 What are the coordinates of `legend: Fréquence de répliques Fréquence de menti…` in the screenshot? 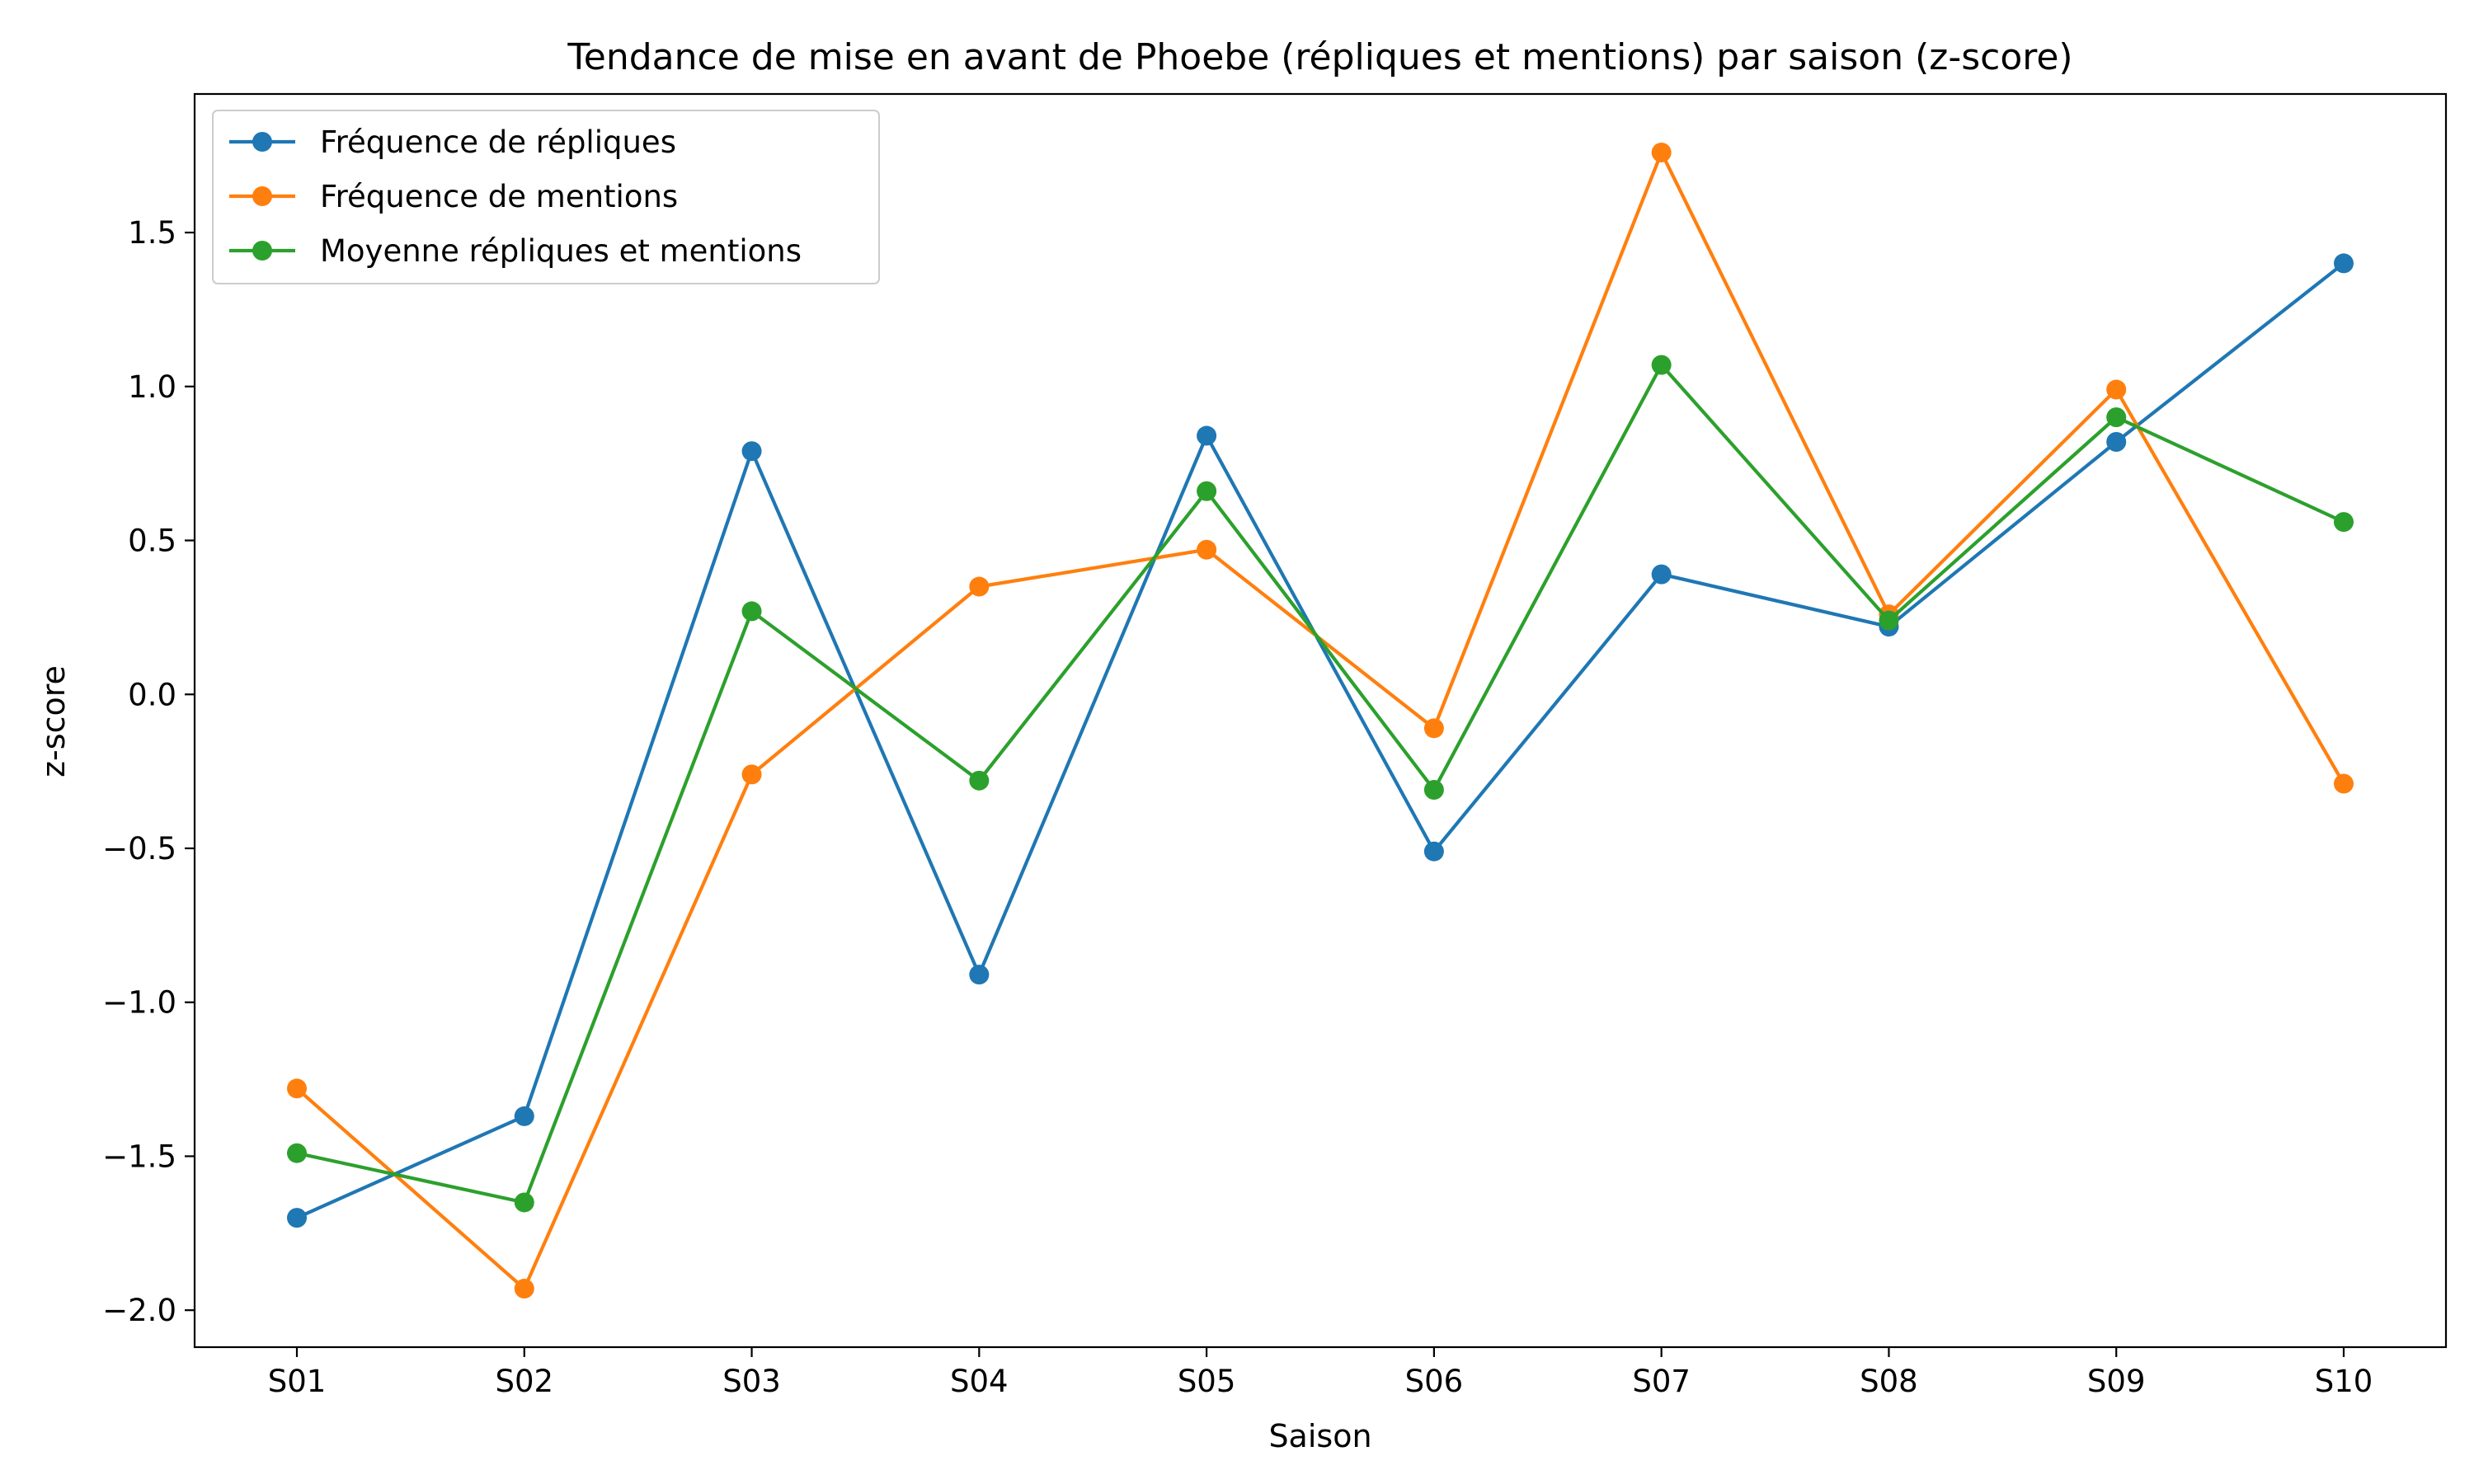 It's located at (546, 197).